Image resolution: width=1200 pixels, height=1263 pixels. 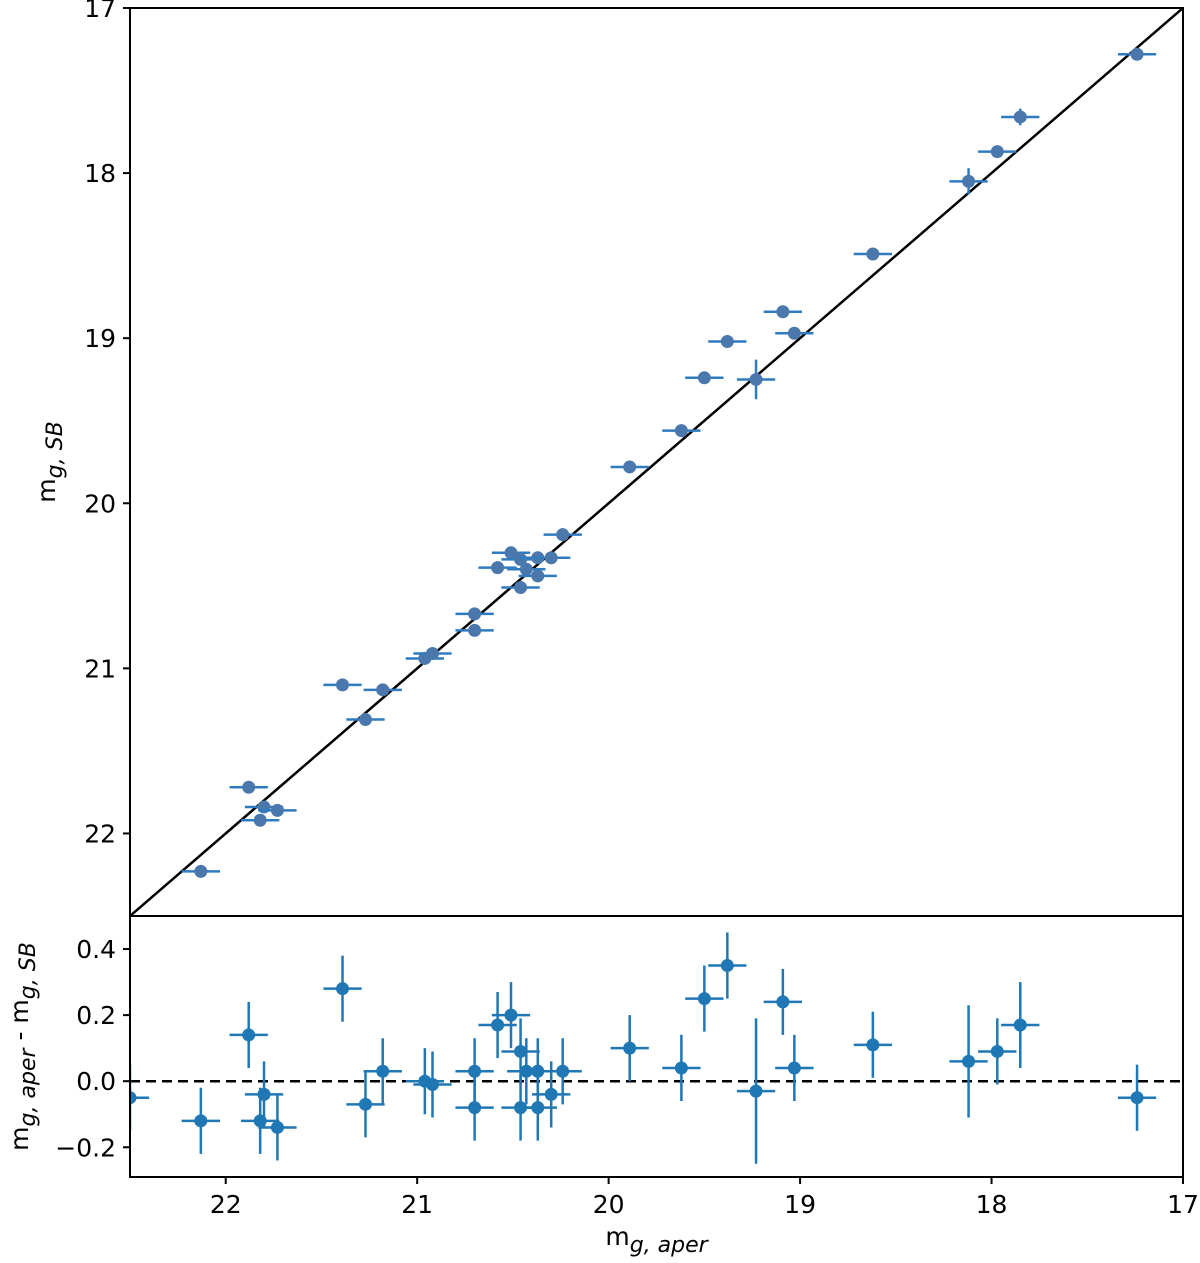 What do you see at coordinates (1183, 1204) in the screenshot?
I see `x-tick-label: 17` at bounding box center [1183, 1204].